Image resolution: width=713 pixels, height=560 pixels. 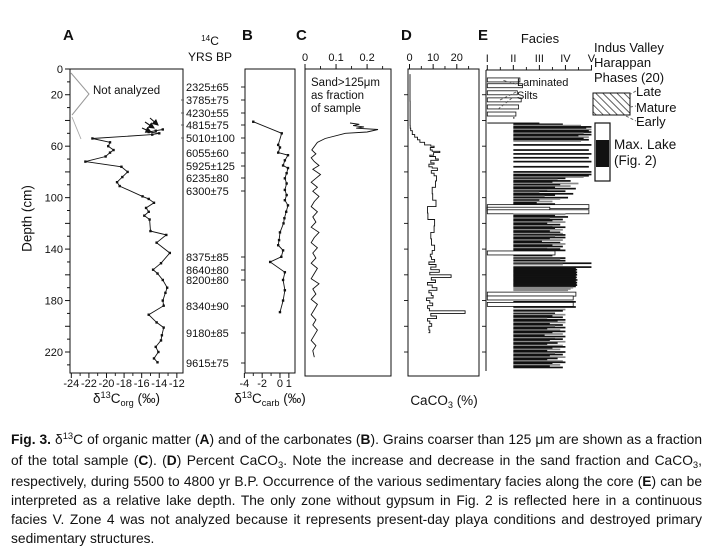 I want to click on axis-title-caco3: CaCO3 (%), so click(x=444, y=401).